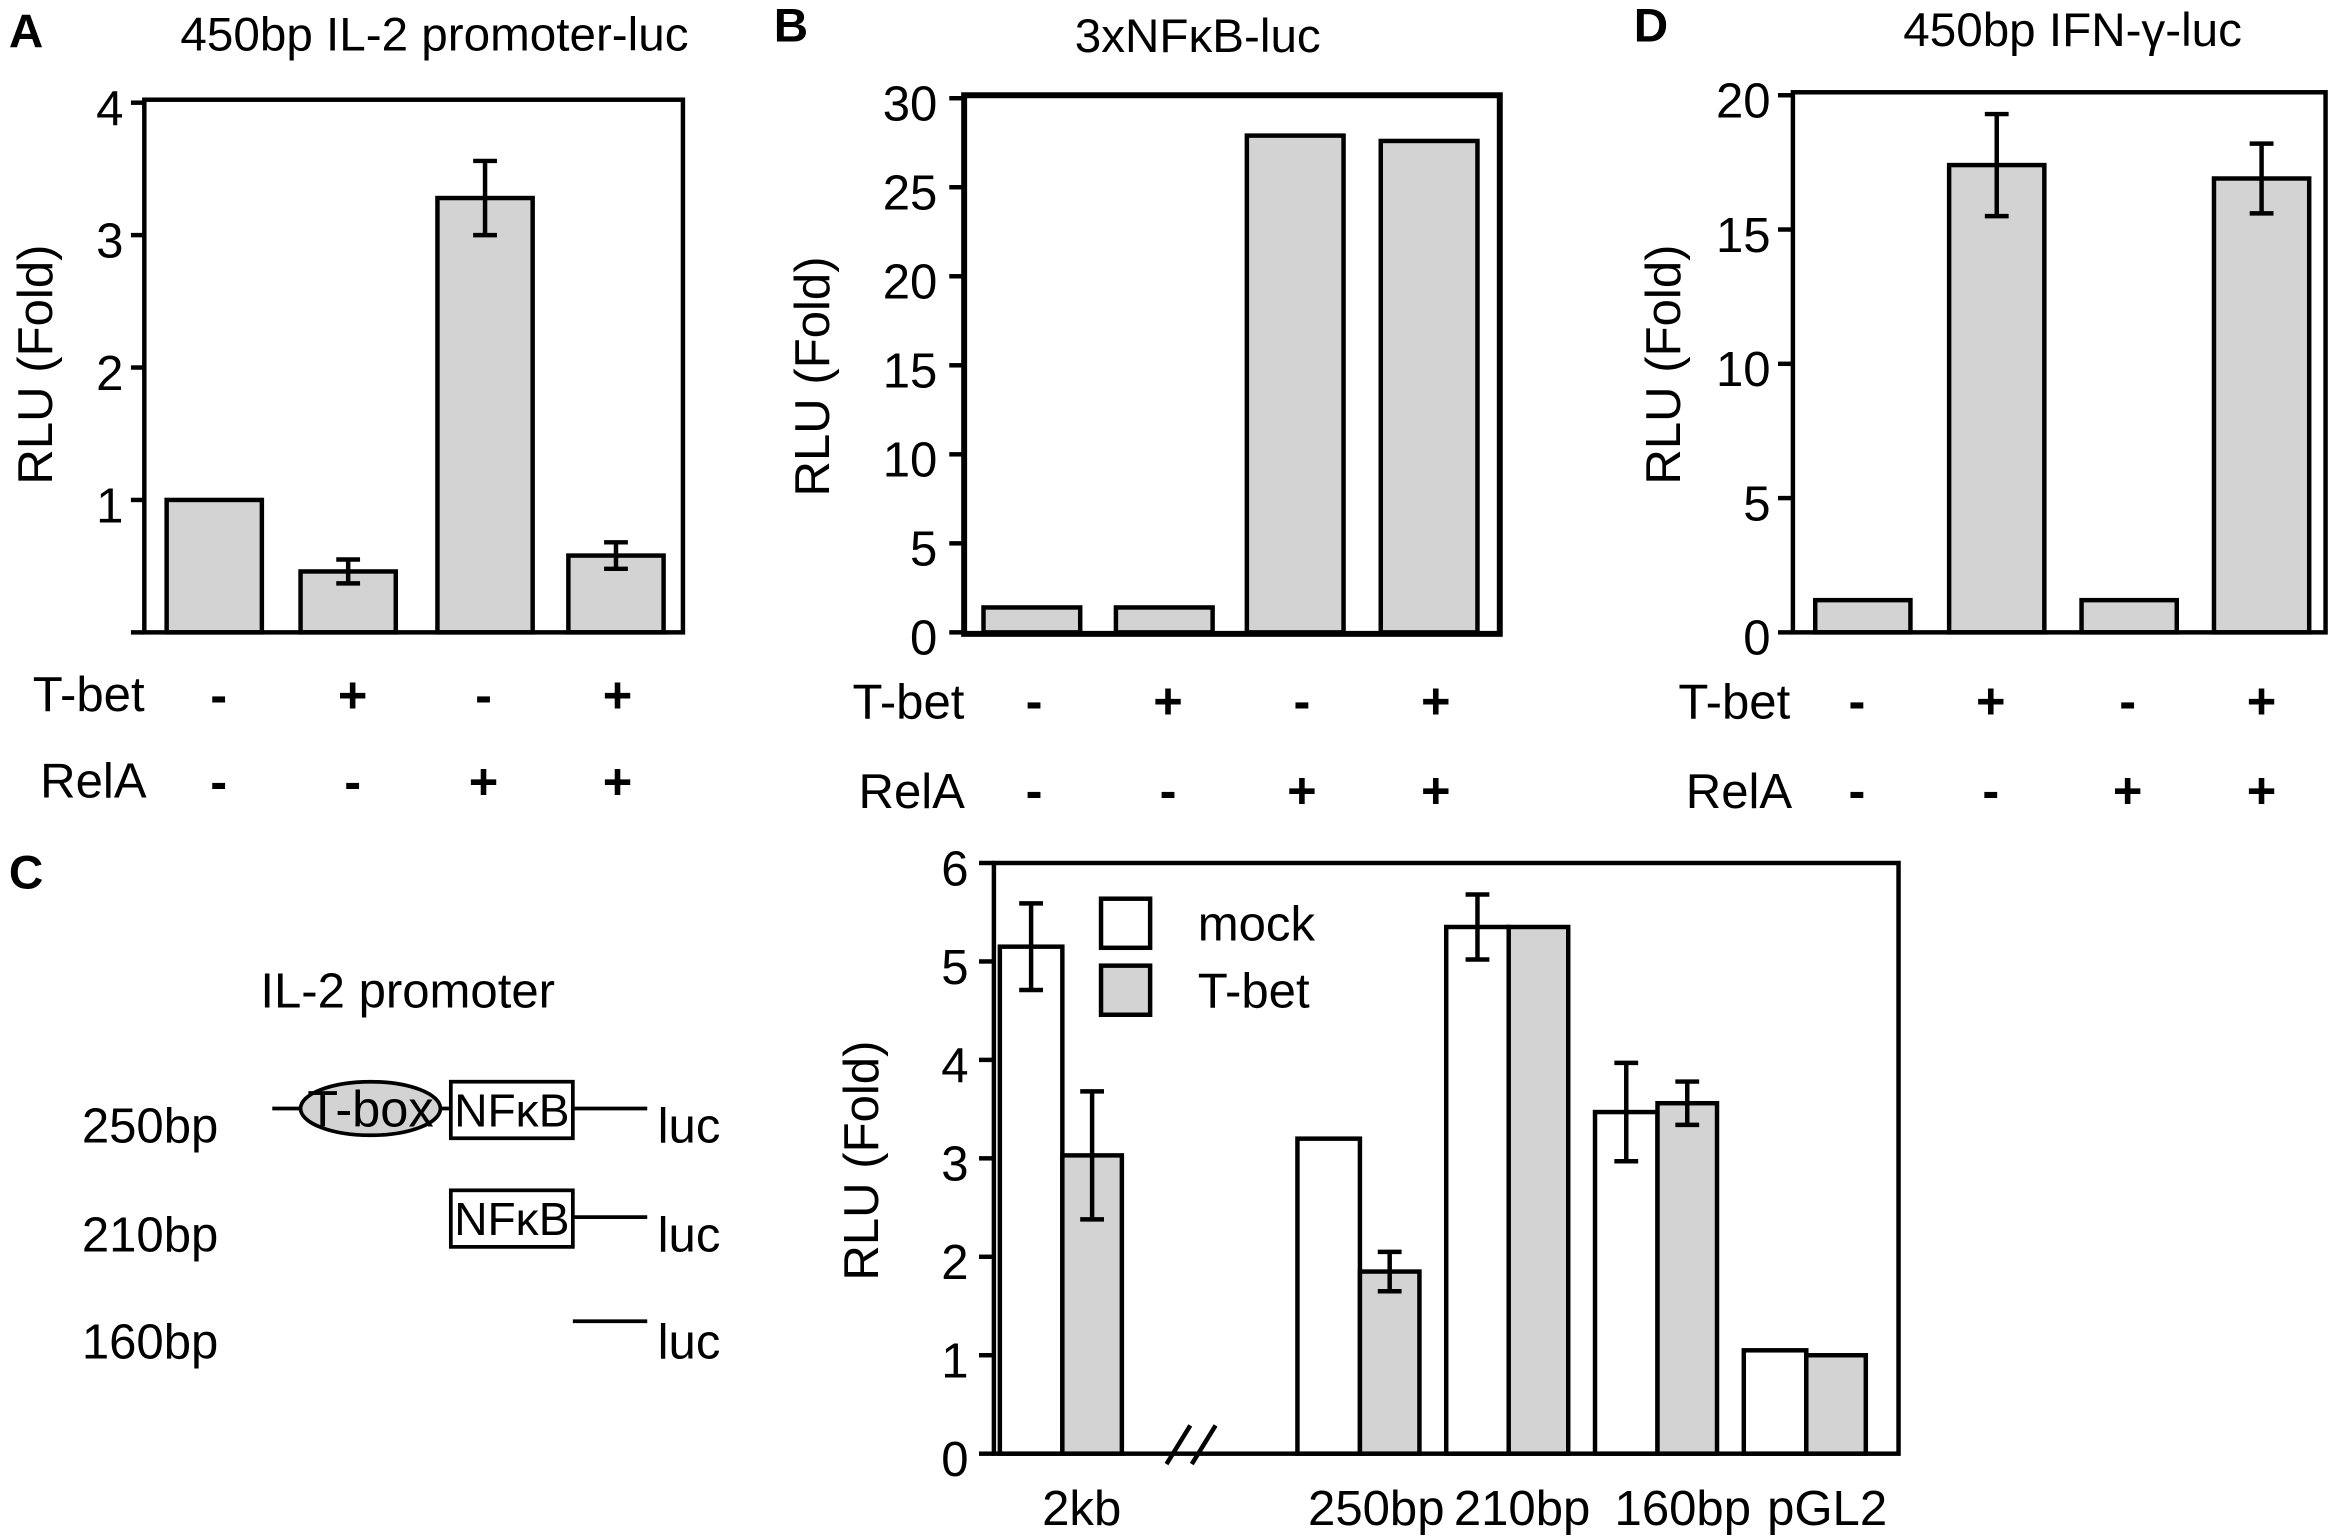 The width and height of the screenshot is (2333, 1540). What do you see at coordinates (401, 1342) in the screenshot?
I see `construct-160bp: 160bp luc` at bounding box center [401, 1342].